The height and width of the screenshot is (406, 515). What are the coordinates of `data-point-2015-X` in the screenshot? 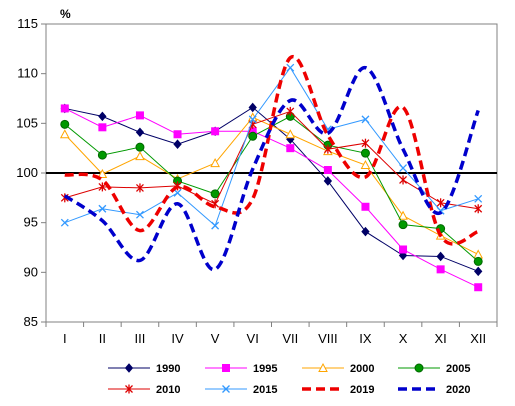 It's located at (403, 168).